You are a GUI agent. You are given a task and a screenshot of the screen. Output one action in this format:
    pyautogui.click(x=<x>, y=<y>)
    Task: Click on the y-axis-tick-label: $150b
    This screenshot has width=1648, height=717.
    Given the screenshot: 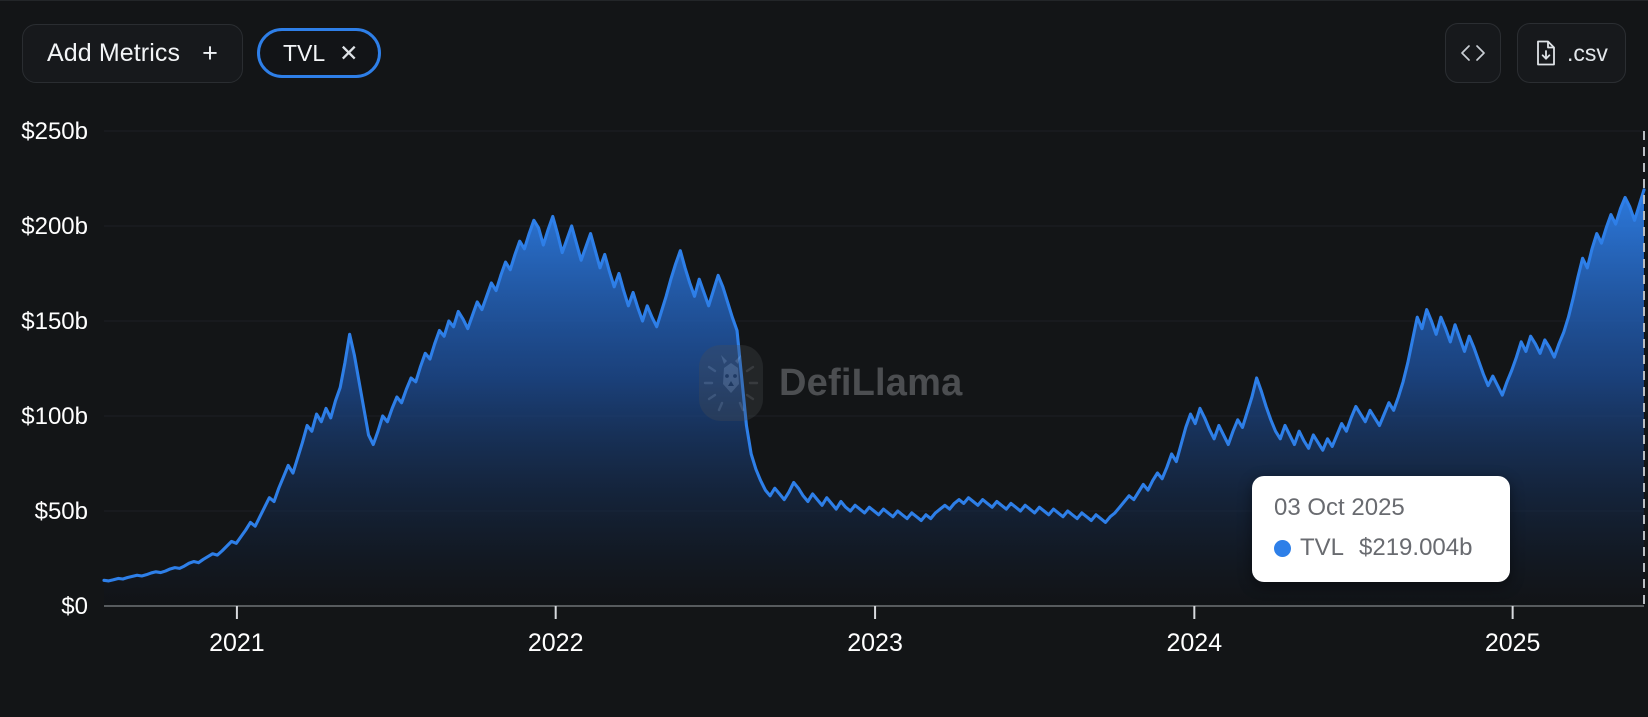 What is the action you would take?
    pyautogui.click(x=54, y=321)
    